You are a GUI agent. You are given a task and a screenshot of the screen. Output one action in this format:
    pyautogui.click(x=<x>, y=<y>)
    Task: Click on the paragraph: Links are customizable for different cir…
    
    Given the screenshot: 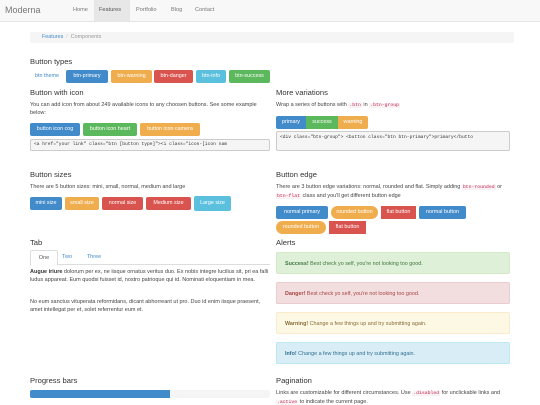 What is the action you would take?
    pyautogui.click(x=396, y=397)
    